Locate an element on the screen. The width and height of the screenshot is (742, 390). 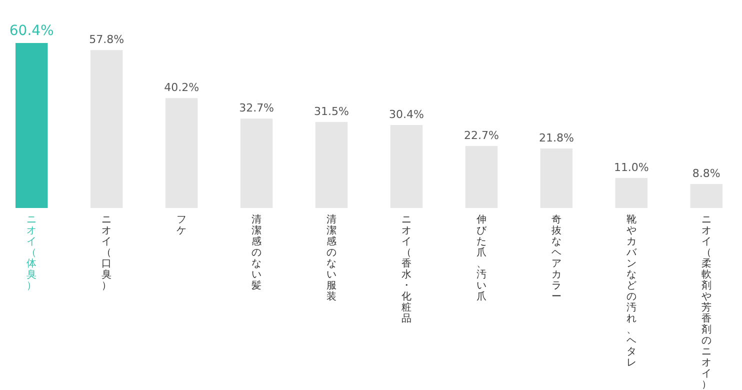
x-tick-label: 清潔感のない髪 is located at coordinates (257, 253).